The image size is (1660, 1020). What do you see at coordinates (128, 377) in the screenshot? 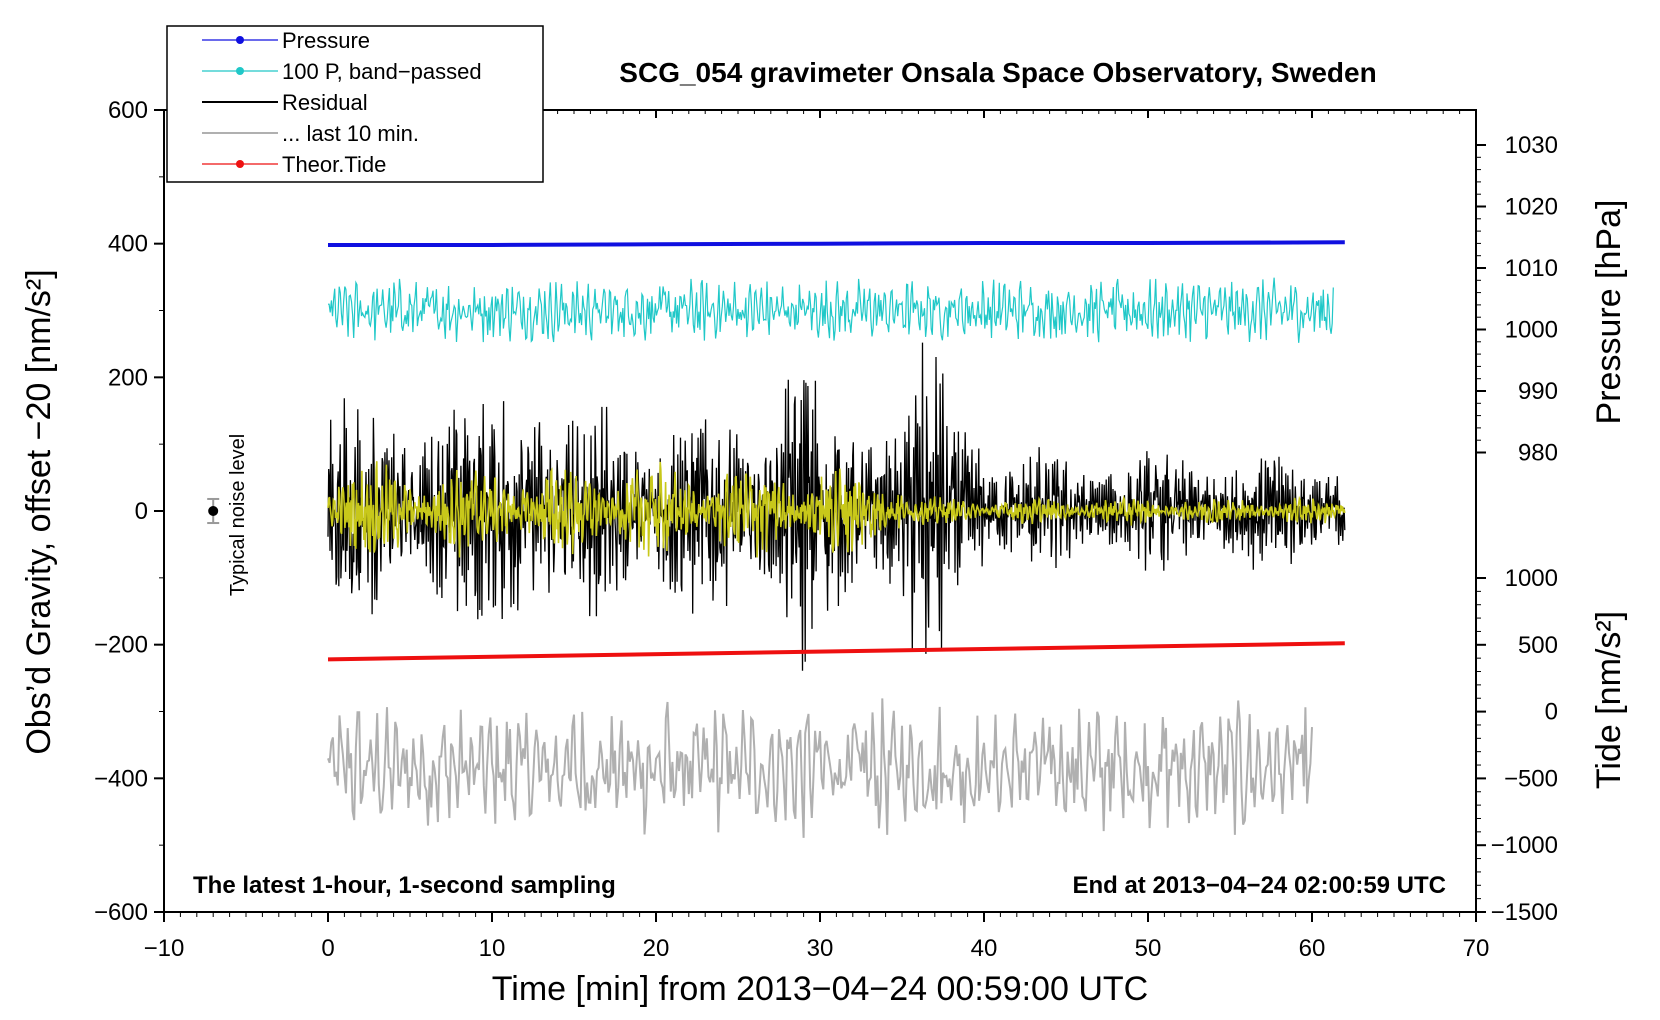
I see `y-tick-label: 200` at bounding box center [128, 377].